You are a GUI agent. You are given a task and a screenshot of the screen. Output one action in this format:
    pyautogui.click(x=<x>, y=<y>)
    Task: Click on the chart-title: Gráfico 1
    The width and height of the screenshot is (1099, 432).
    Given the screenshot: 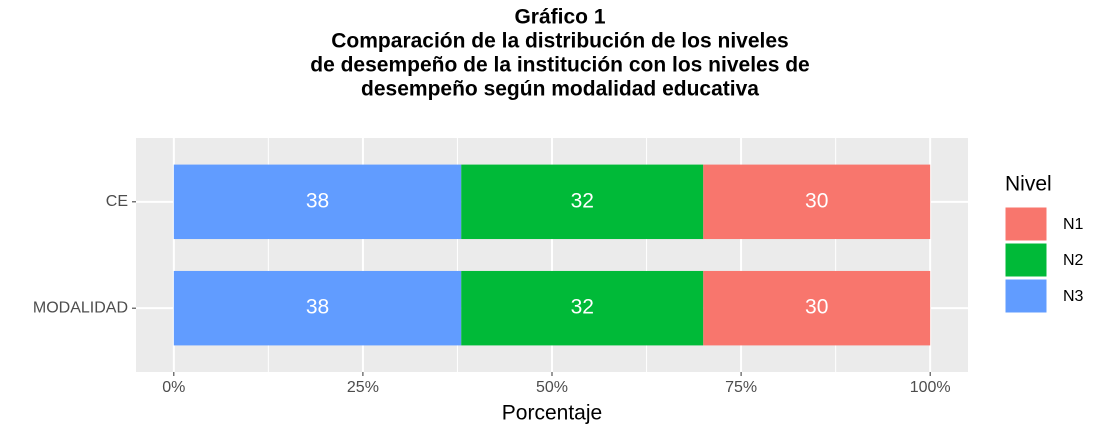 What is the action you would take?
    pyautogui.click(x=559, y=17)
    